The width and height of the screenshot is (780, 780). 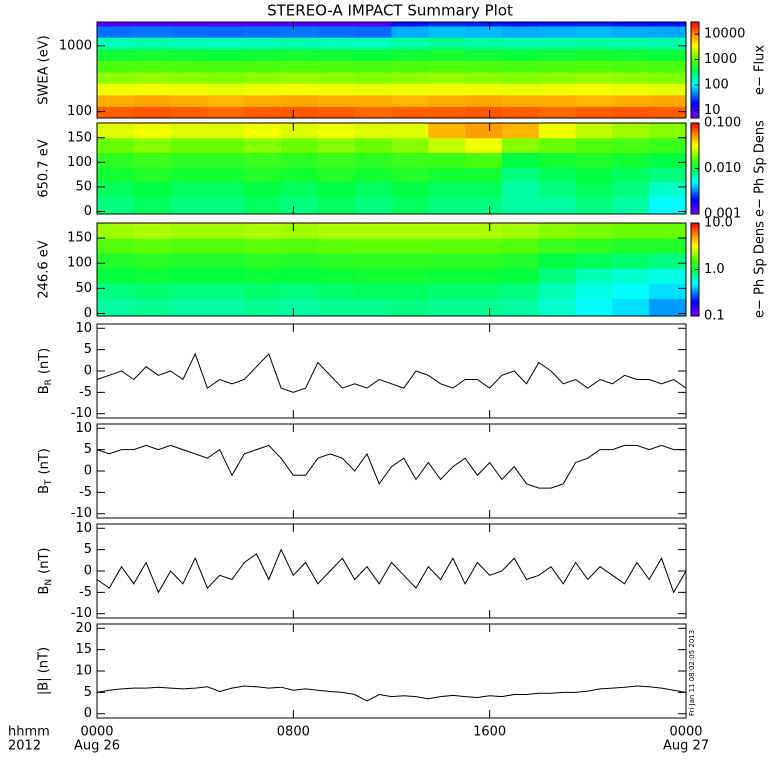 I want to click on timestamp: Fri Jan 11 08:02:05 2013, so click(x=692, y=673).